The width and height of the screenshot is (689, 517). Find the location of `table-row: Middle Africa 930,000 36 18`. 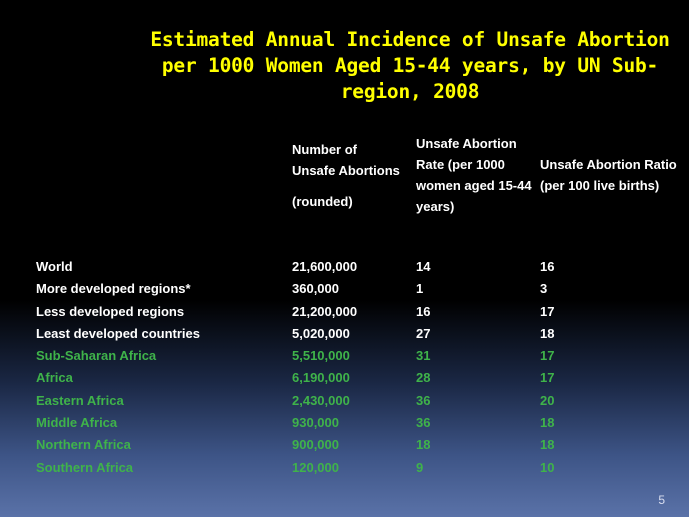

table-row: Middle Africa 930,000 36 18 is located at coordinates (344, 423).